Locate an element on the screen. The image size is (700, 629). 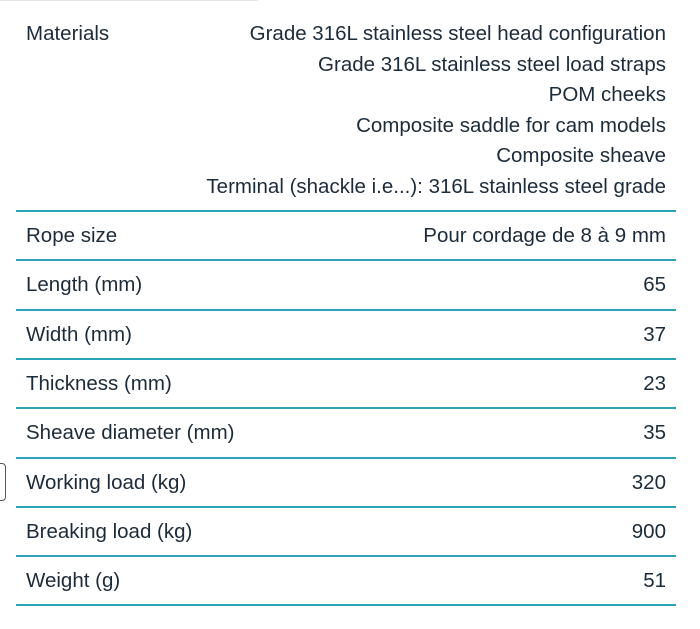
row-label: Width (mm) is located at coordinates (79, 334).